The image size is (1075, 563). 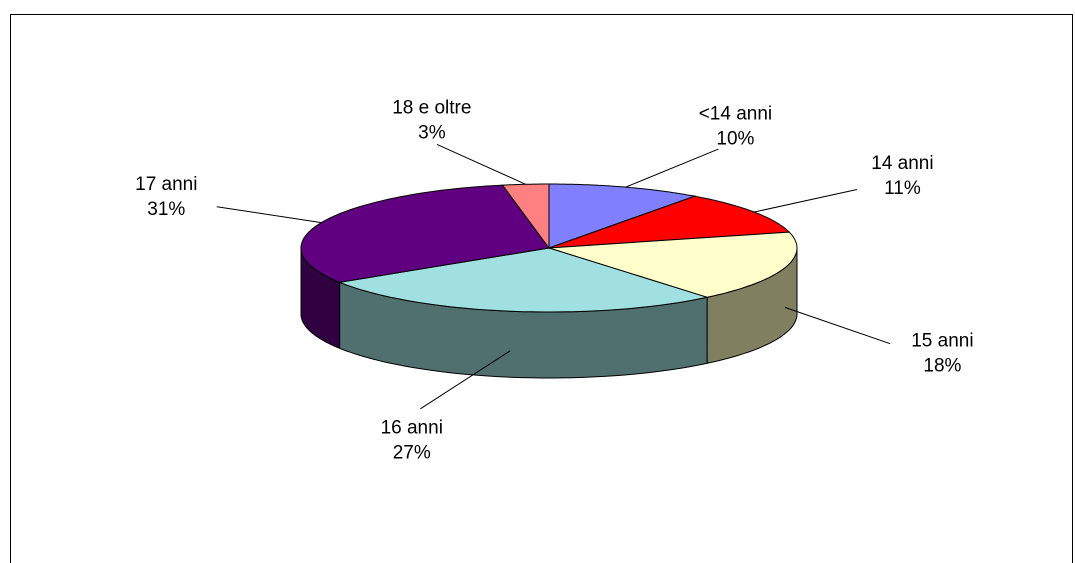 I want to click on slice-value-label: 10%, so click(x=735, y=138).